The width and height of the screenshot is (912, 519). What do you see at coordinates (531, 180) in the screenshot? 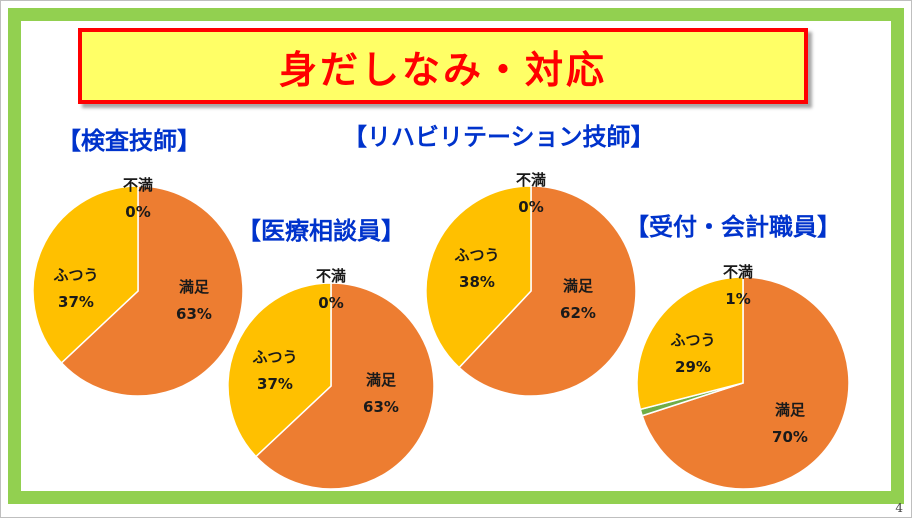
I see `data-label-reha-2-name: 不満` at bounding box center [531, 180].